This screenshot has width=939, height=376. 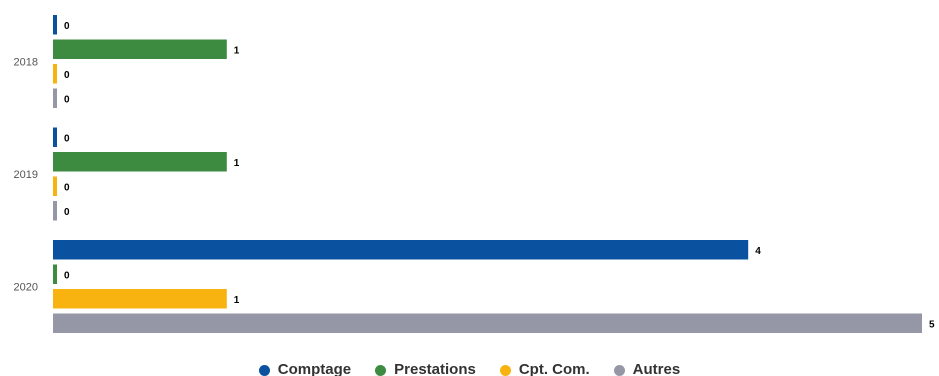 I want to click on category-axis: 2018 2019 2020, so click(x=26, y=175).